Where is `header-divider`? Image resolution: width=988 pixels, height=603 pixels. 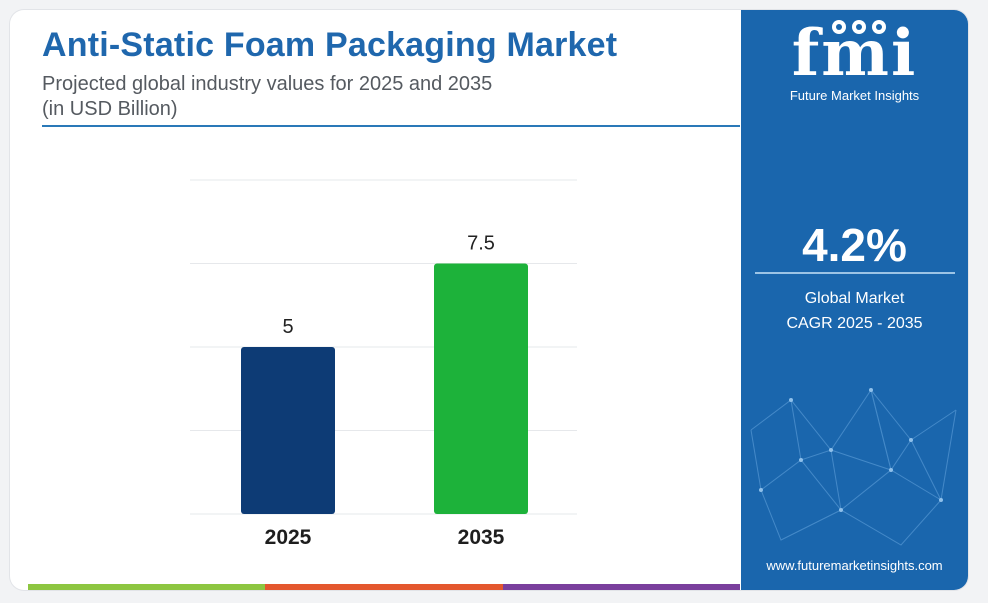 header-divider is located at coordinates (391, 126).